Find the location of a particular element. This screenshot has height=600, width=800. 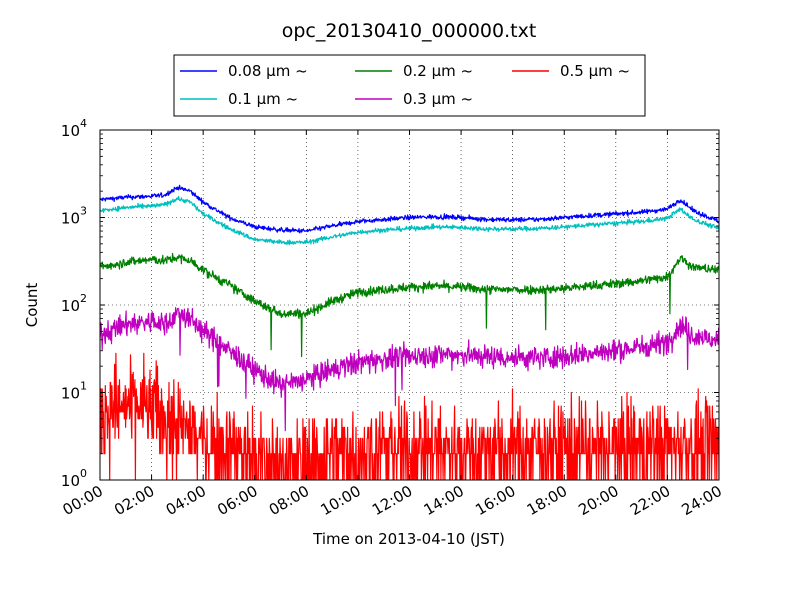

legend-label-0: 0.08 μm ~ is located at coordinates (268, 71).